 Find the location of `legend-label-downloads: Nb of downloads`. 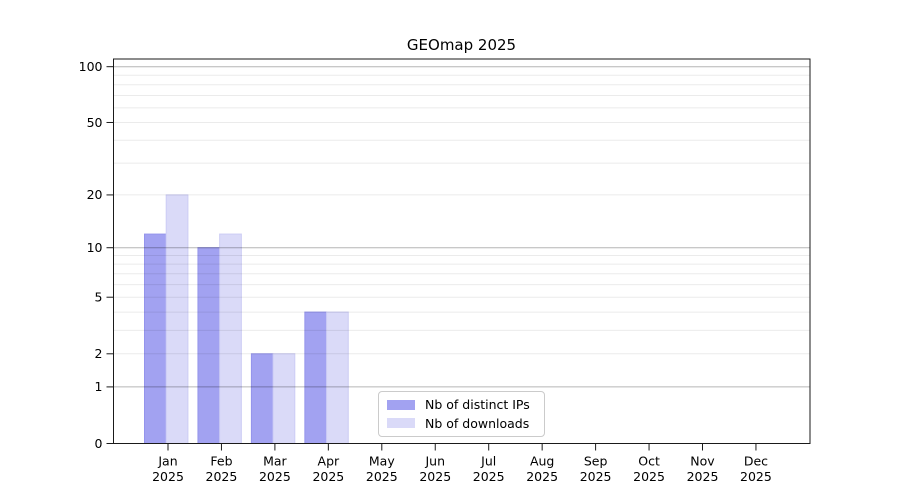

legend-label-downloads: Nb of downloads is located at coordinates (477, 423).